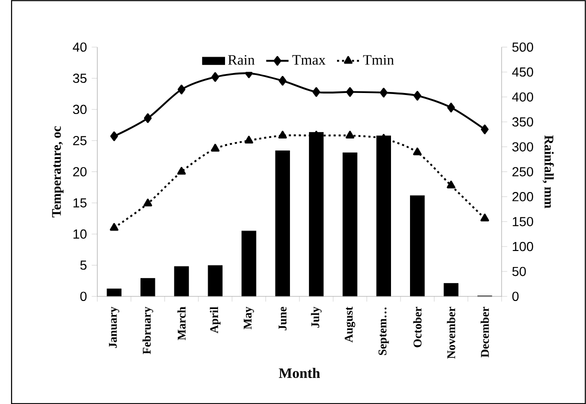 The height and width of the screenshot is (404, 586). I want to click on y-tick-label: 10, so click(80, 234).